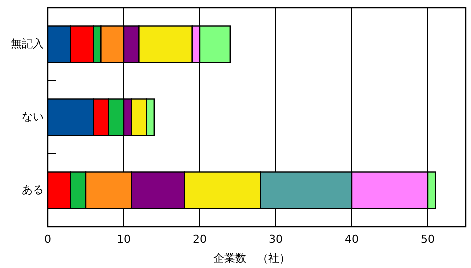 This screenshot has width=471, height=268. Describe the element at coordinates (27, 44) in the screenshot. I see `y-tick-label: 無記入` at that location.